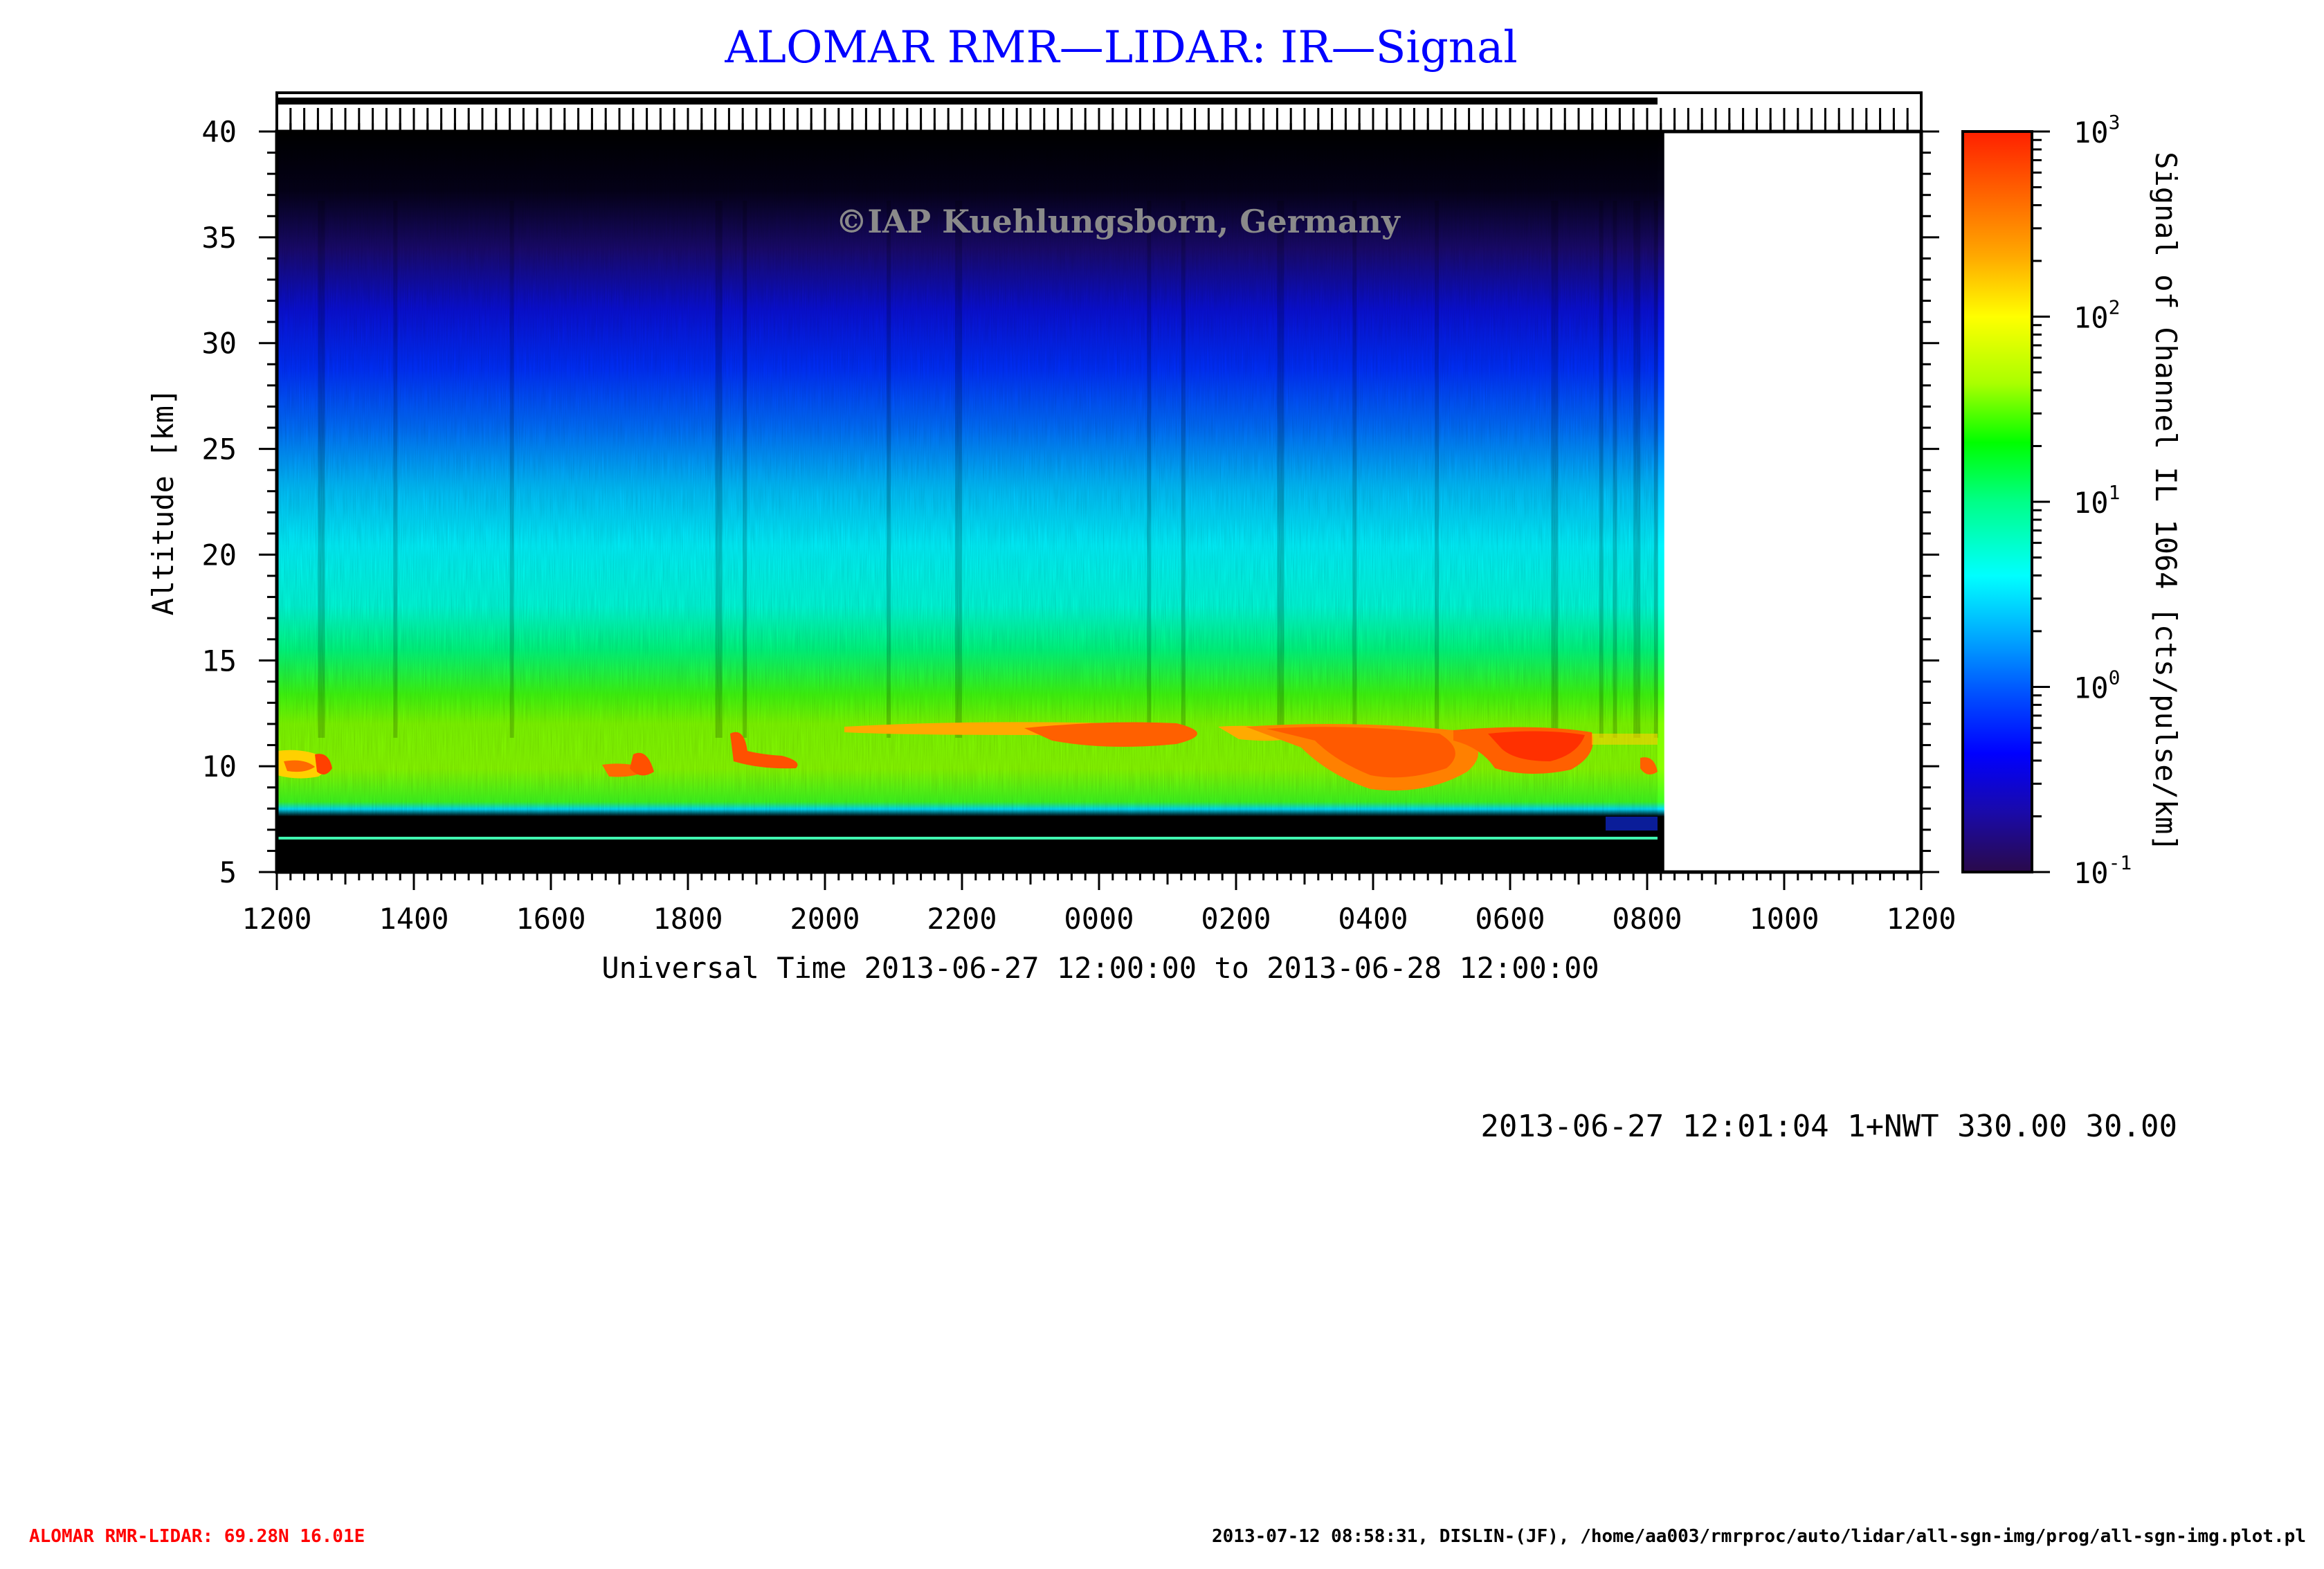  I want to click on x-tick-label: 1000, so click(1784, 919).